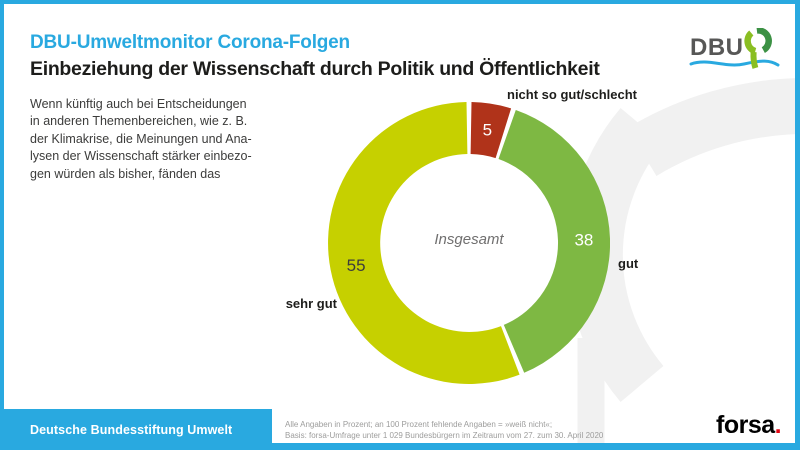  What do you see at coordinates (131, 429) in the screenshot?
I see `org-name: Deutsche Bundesstiftung Umwelt` at bounding box center [131, 429].